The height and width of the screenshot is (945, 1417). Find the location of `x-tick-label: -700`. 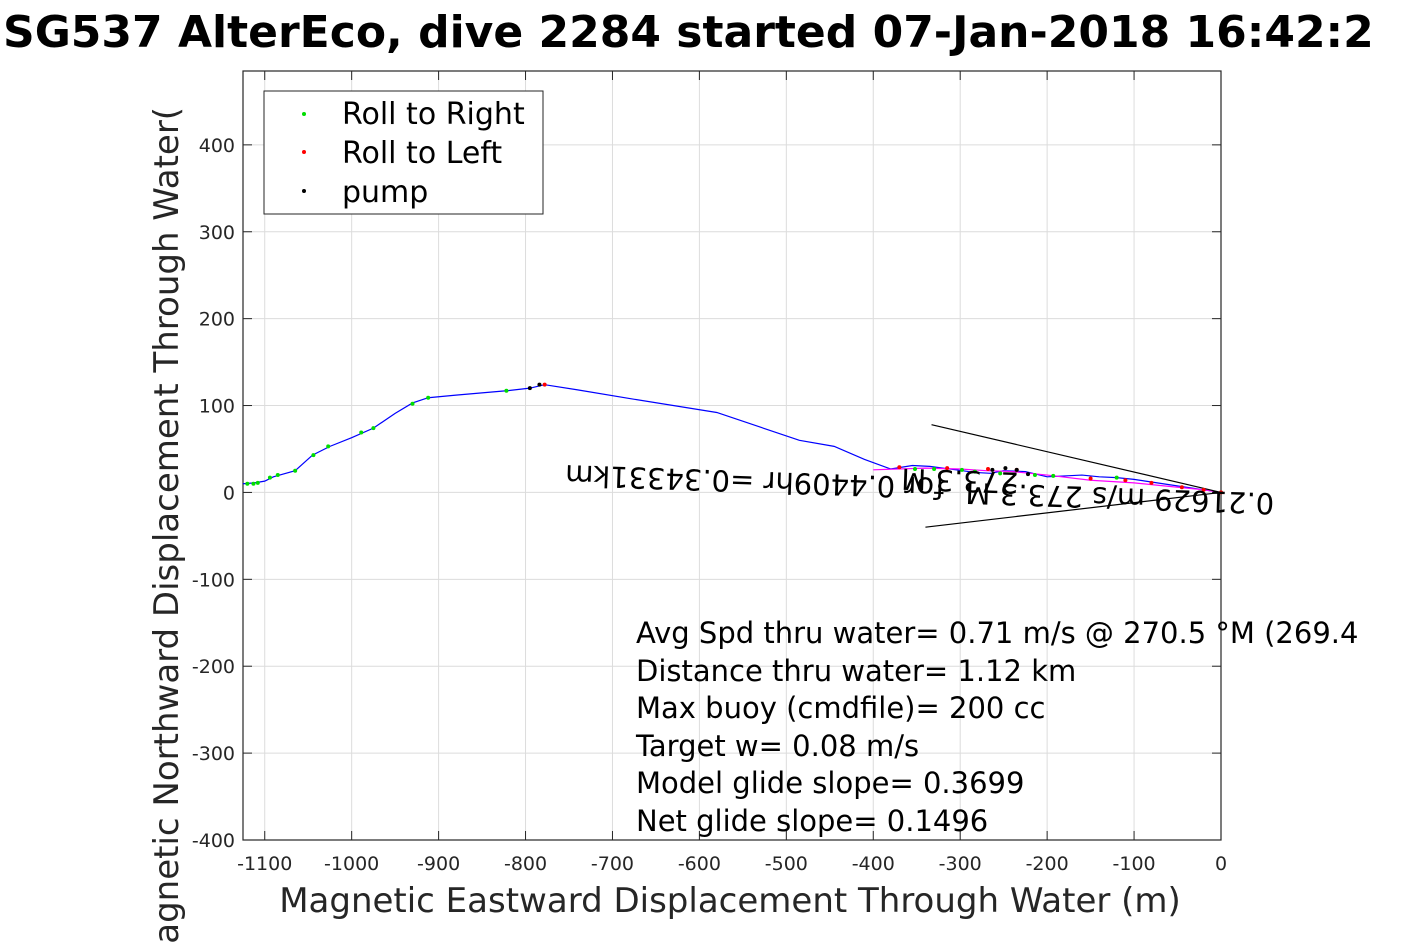

x-tick-label: -700 is located at coordinates (612, 864).